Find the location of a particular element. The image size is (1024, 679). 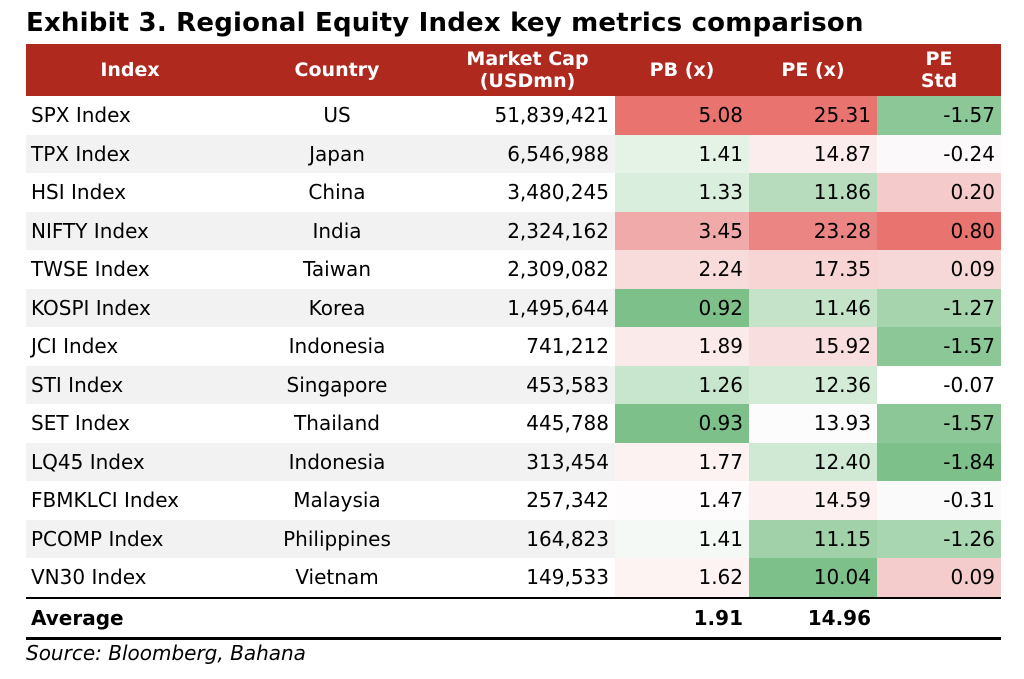

cell-pe: 17.35 is located at coordinates (813, 269).